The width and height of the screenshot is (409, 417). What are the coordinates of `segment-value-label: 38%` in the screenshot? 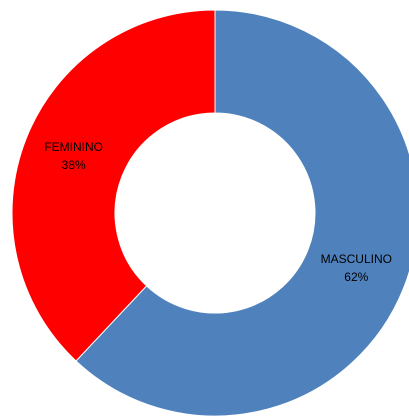 It's located at (74, 165).